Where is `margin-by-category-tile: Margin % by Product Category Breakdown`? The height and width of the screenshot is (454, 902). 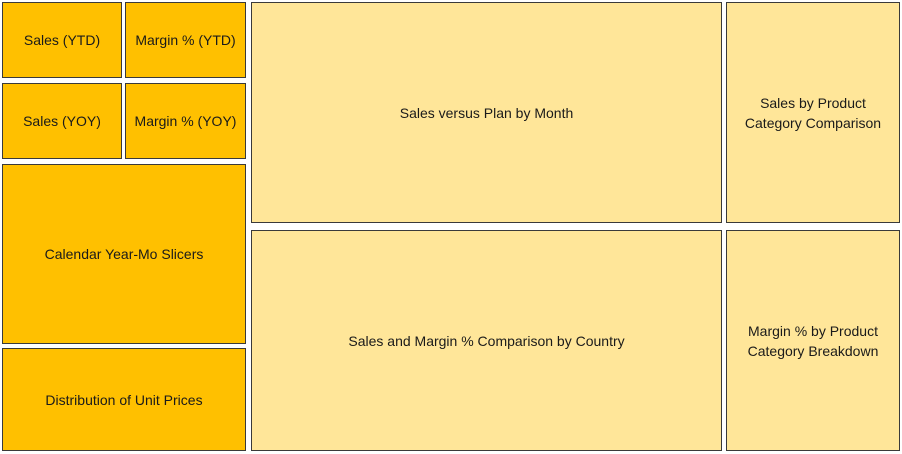
margin-by-category-tile: Margin % by Product Category Breakdown is located at coordinates (813, 340).